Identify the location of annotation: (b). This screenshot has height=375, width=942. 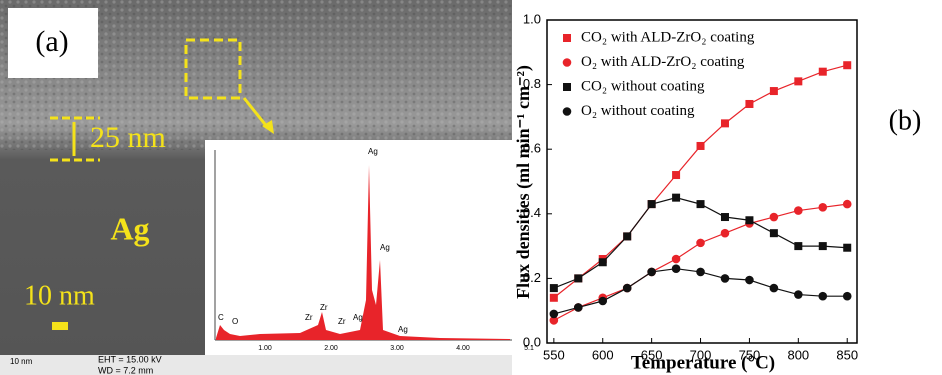
(905, 120).